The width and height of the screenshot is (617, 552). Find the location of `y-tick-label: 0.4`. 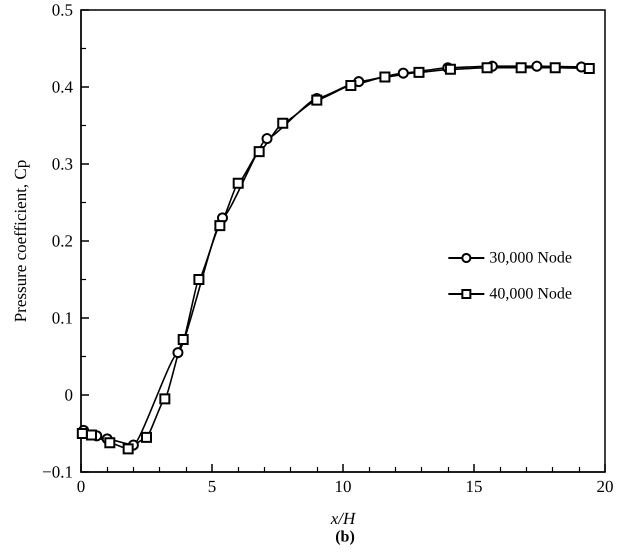

y-tick-label: 0.4 is located at coordinates (63, 87).